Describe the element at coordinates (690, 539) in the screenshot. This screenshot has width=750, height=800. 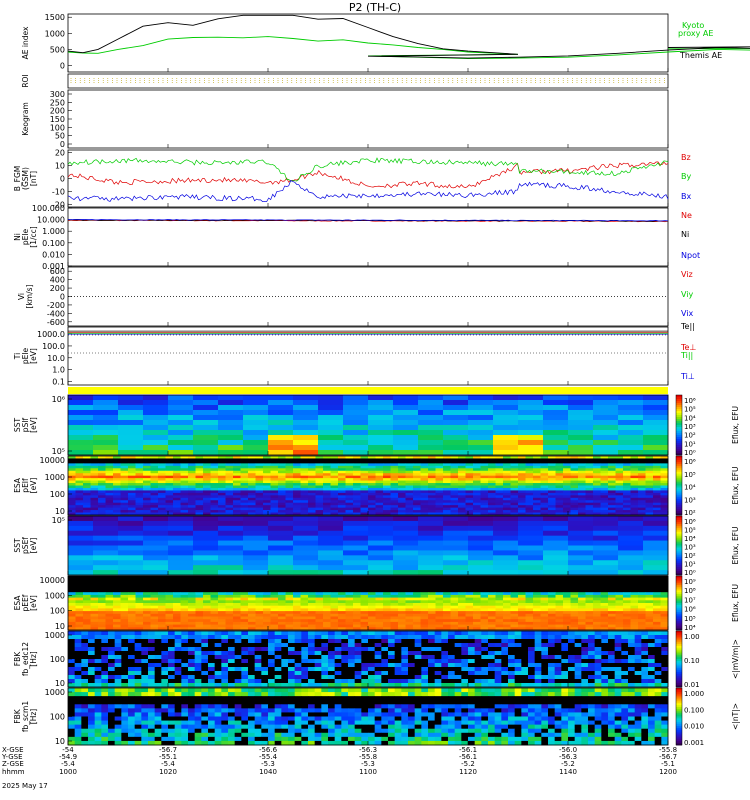
I see `colorbar-tick-label: 10⁴` at that location.